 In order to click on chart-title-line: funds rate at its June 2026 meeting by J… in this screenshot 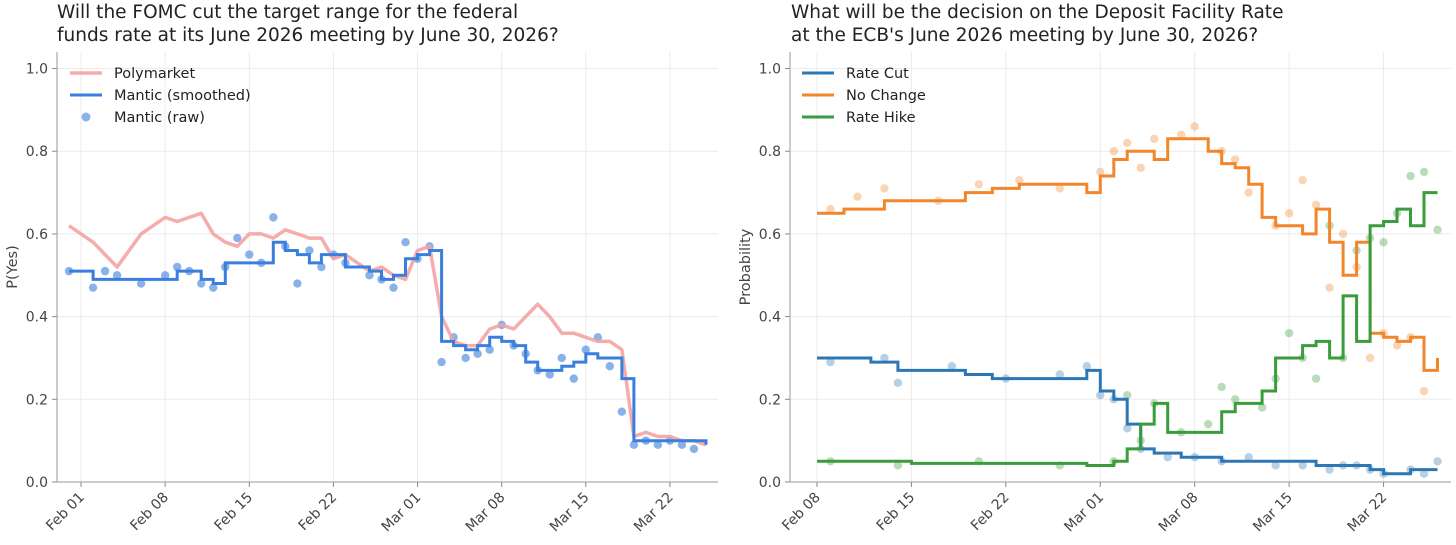, I will do `click(308, 35)`.